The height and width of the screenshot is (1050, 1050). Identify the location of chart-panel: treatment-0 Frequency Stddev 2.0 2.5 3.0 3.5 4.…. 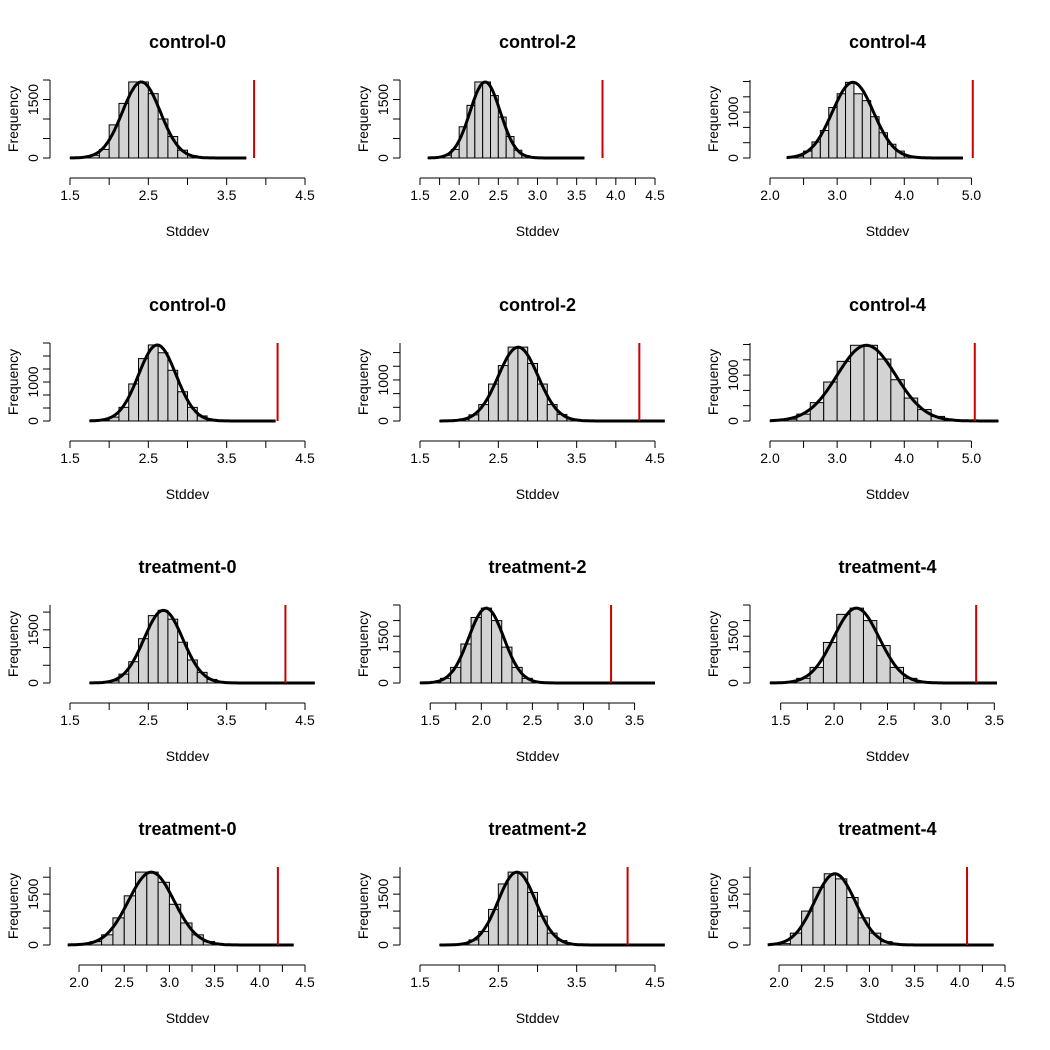
(160, 922).